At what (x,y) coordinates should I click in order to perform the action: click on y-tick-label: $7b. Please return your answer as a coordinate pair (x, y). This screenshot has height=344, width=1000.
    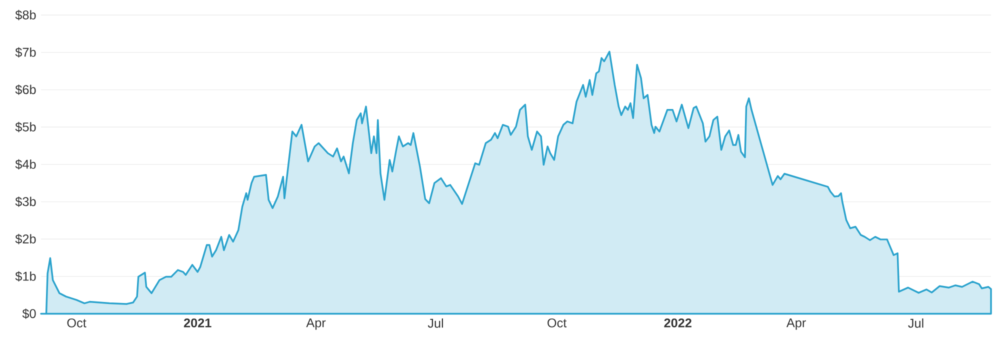
    Looking at the image, I should click on (25, 52).